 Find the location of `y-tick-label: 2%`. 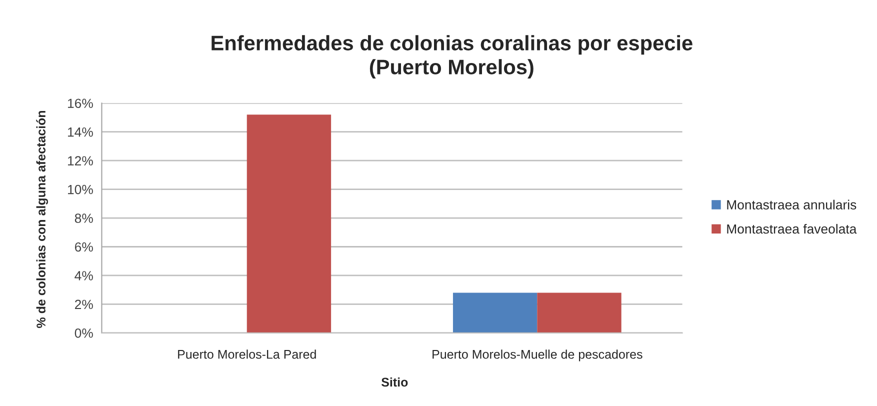

y-tick-label: 2% is located at coordinates (83, 305).